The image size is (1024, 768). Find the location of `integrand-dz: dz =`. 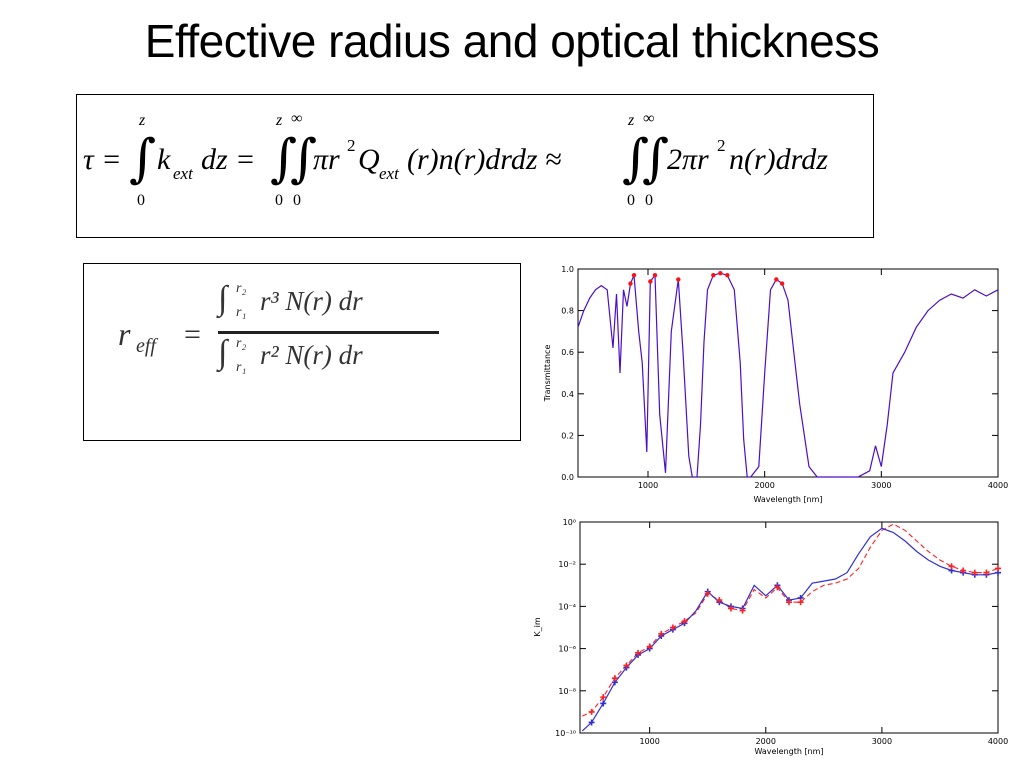

integrand-dz: dz = is located at coordinates (228, 159).